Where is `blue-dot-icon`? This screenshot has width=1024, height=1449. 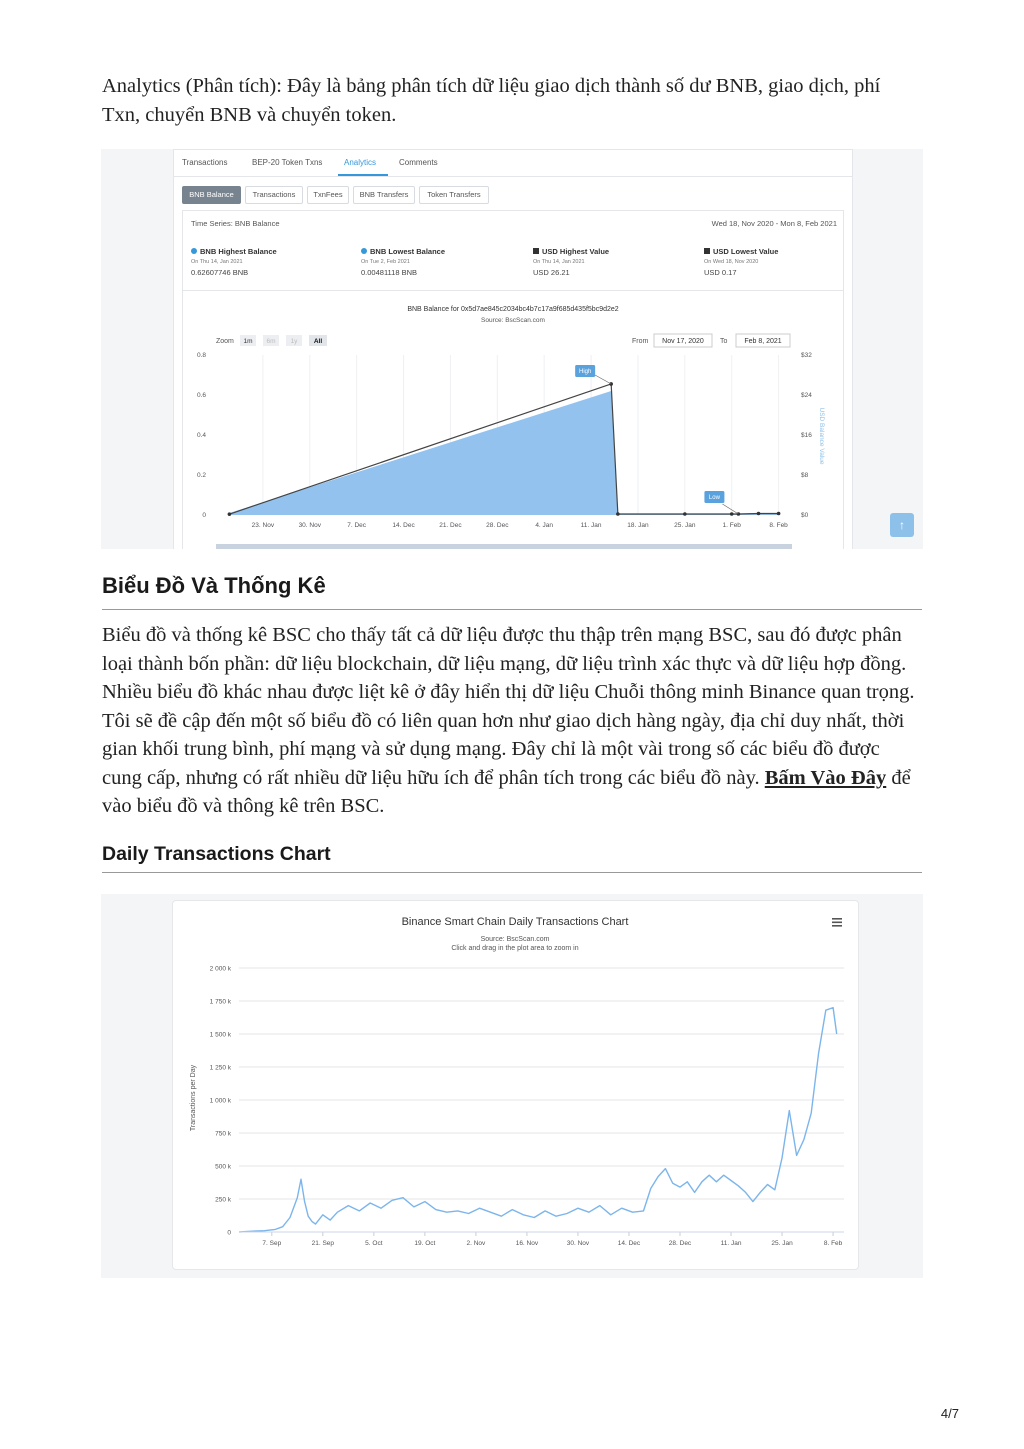 blue-dot-icon is located at coordinates (194, 251).